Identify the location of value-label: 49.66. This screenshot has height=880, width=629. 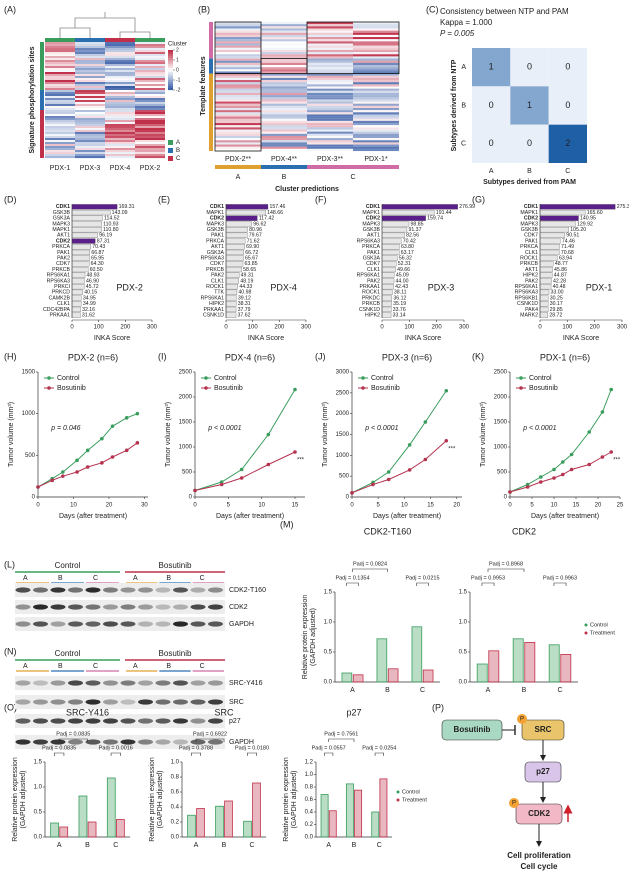
(403, 270).